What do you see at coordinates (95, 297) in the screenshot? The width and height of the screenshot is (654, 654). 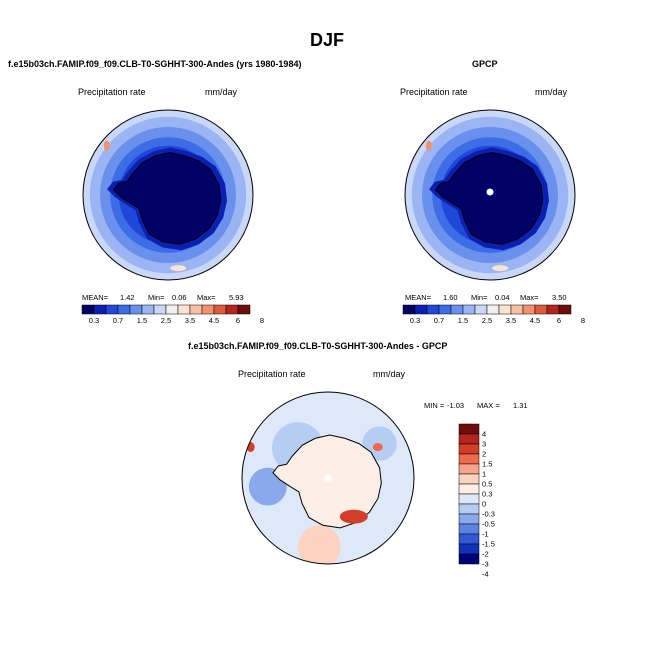 I see `model-mean-label: MEAN=` at bounding box center [95, 297].